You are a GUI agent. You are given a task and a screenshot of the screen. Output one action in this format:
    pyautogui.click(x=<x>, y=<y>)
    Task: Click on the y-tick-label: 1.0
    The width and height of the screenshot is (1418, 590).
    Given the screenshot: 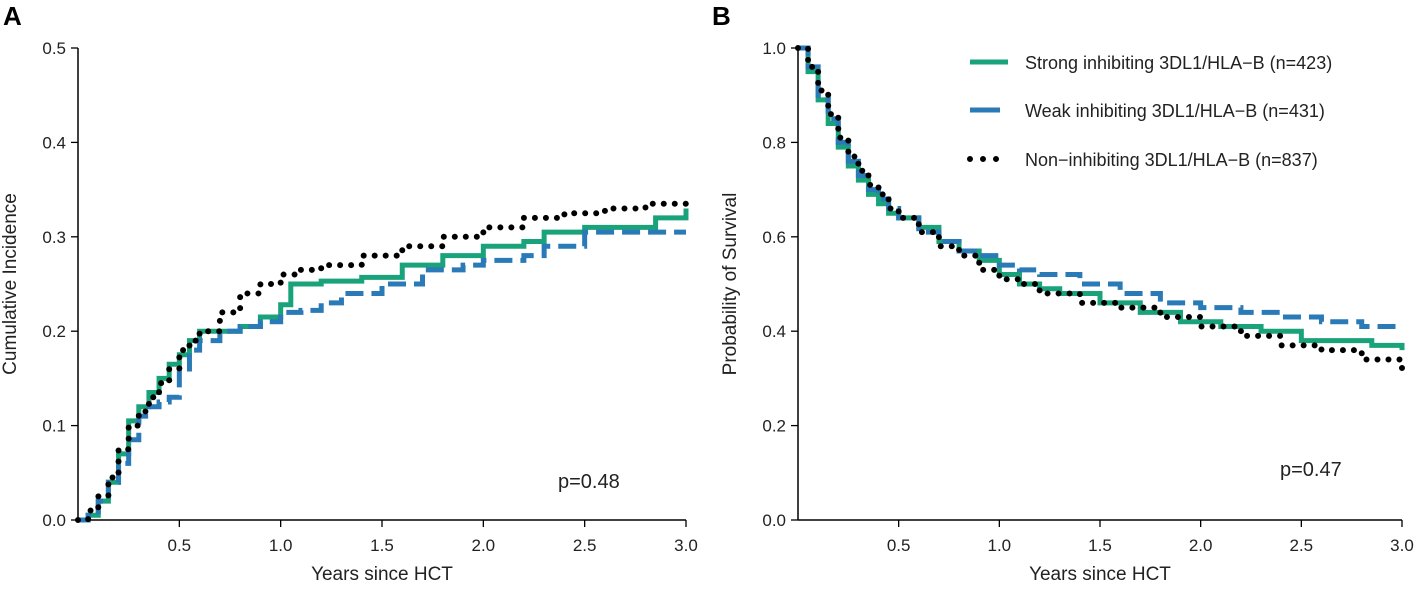 What is the action you would take?
    pyautogui.click(x=774, y=48)
    